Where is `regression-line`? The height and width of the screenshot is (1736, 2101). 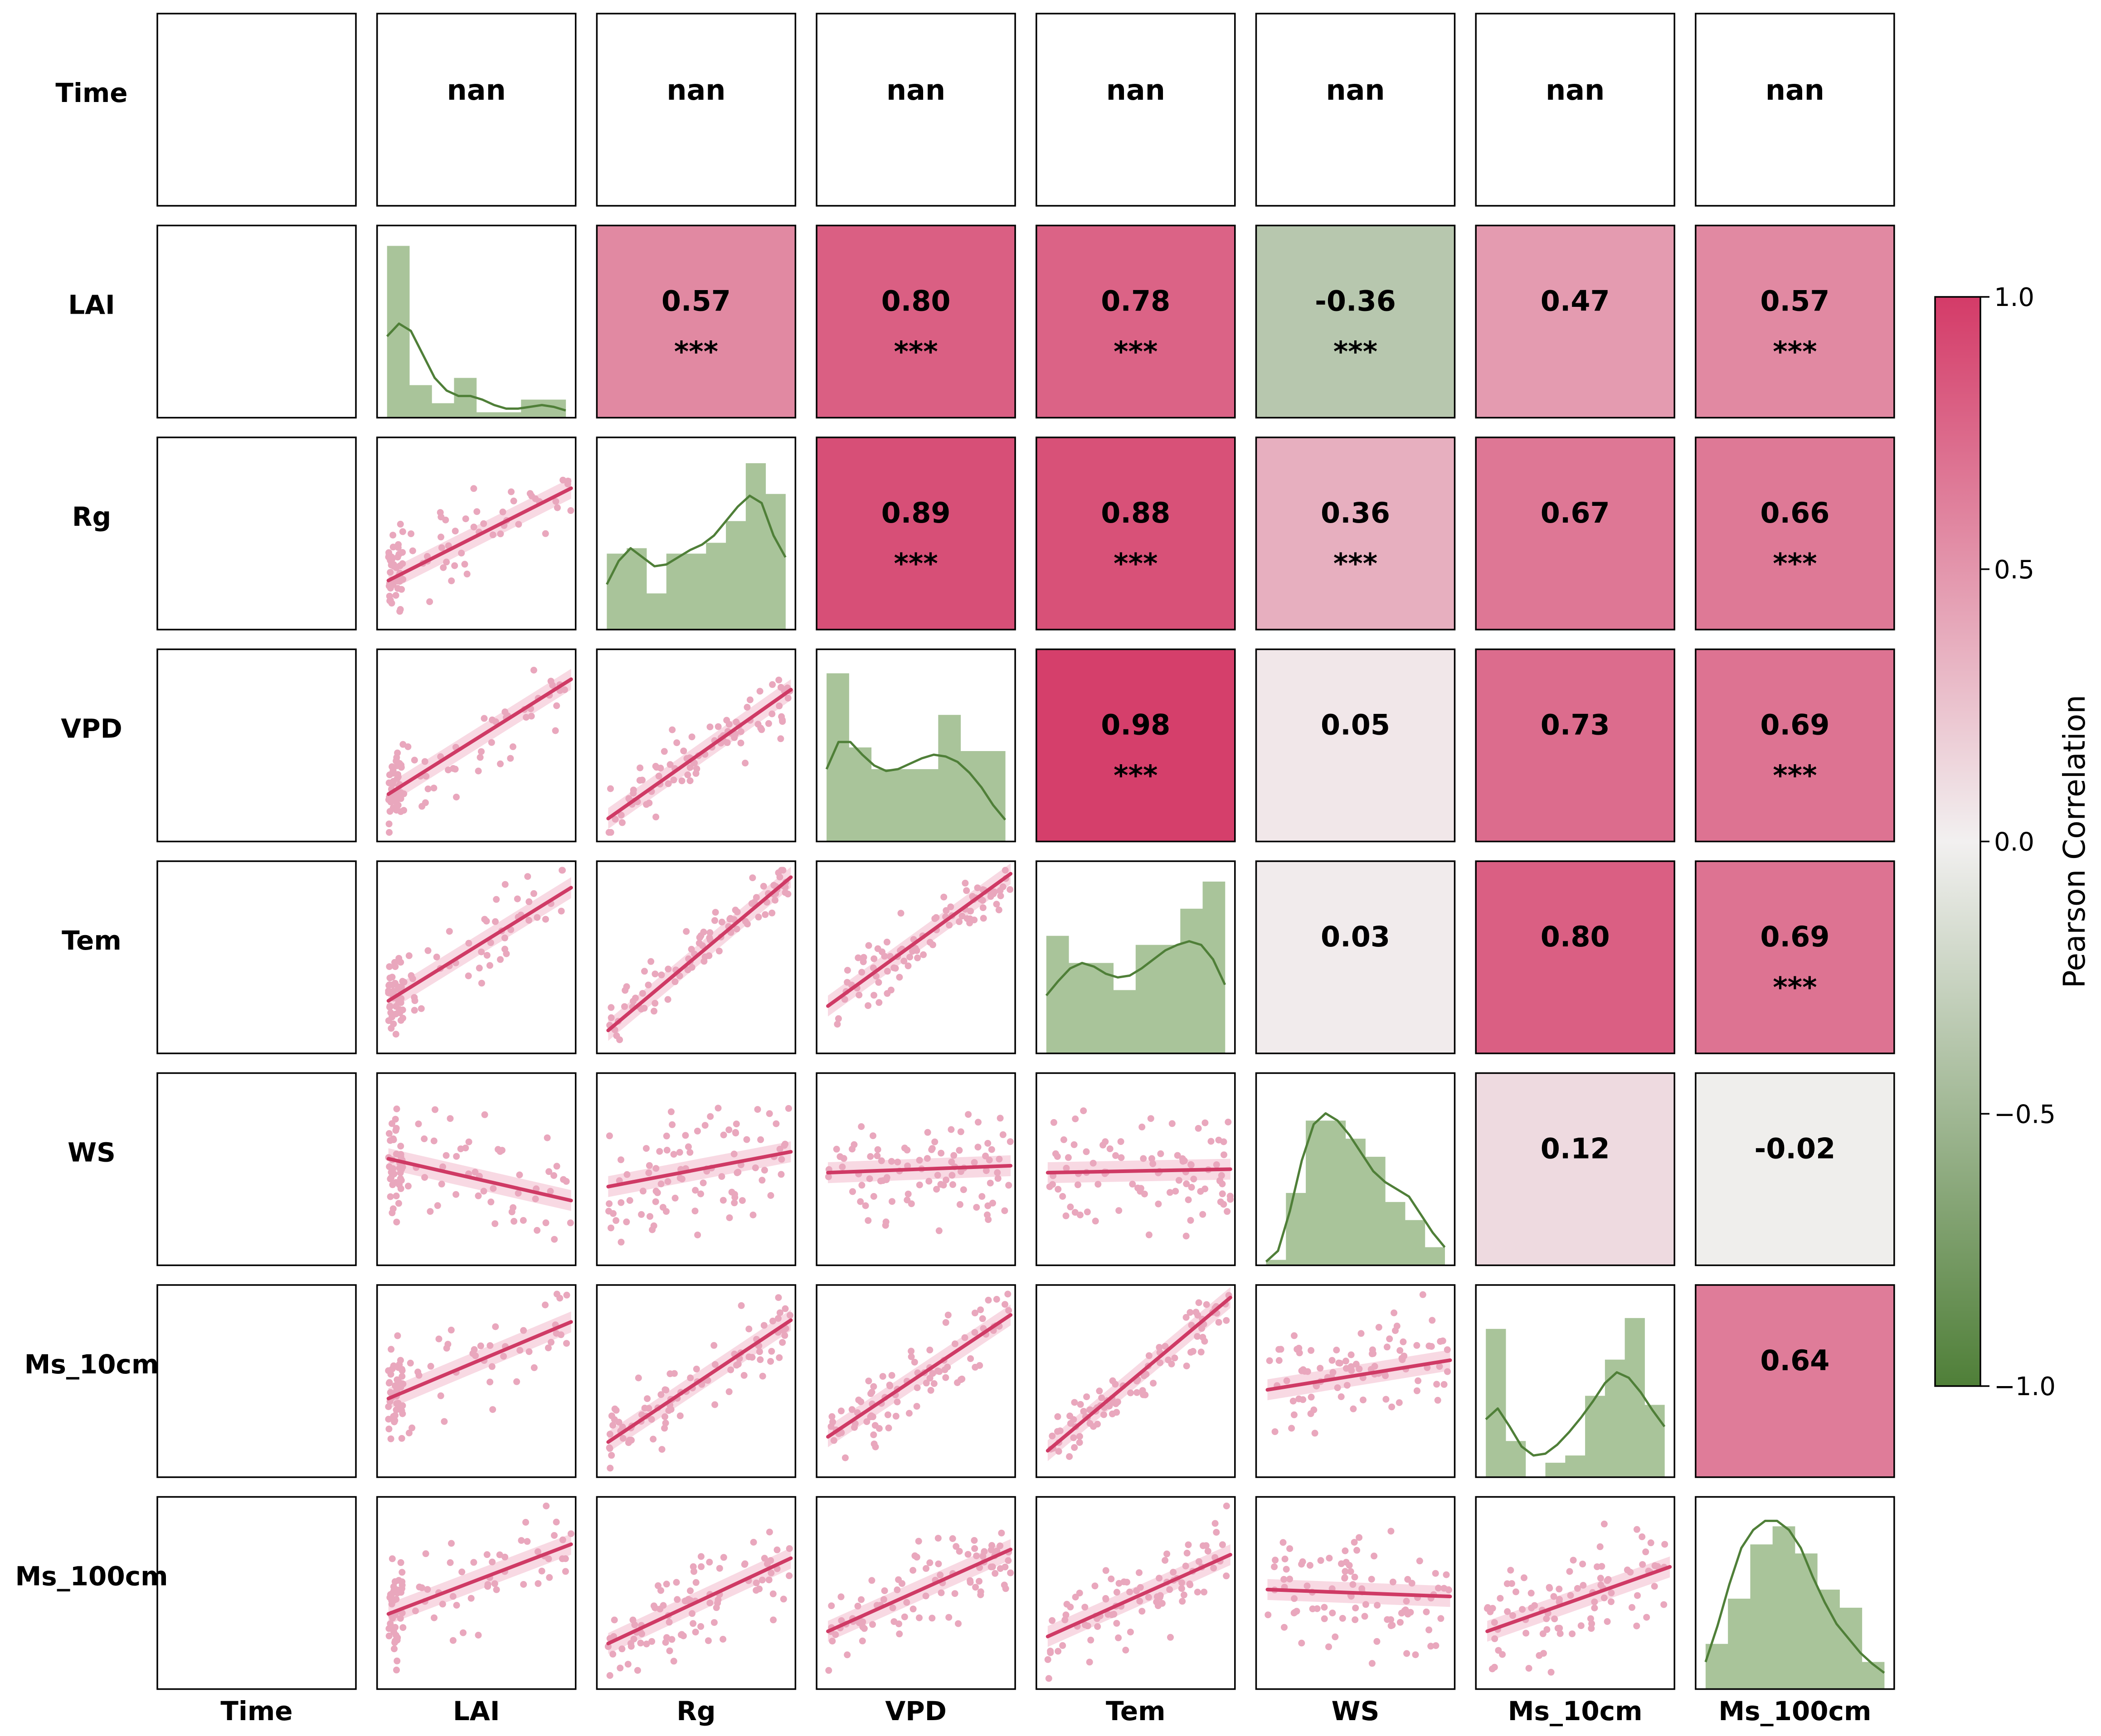
regression-line is located at coordinates (919, 1376).